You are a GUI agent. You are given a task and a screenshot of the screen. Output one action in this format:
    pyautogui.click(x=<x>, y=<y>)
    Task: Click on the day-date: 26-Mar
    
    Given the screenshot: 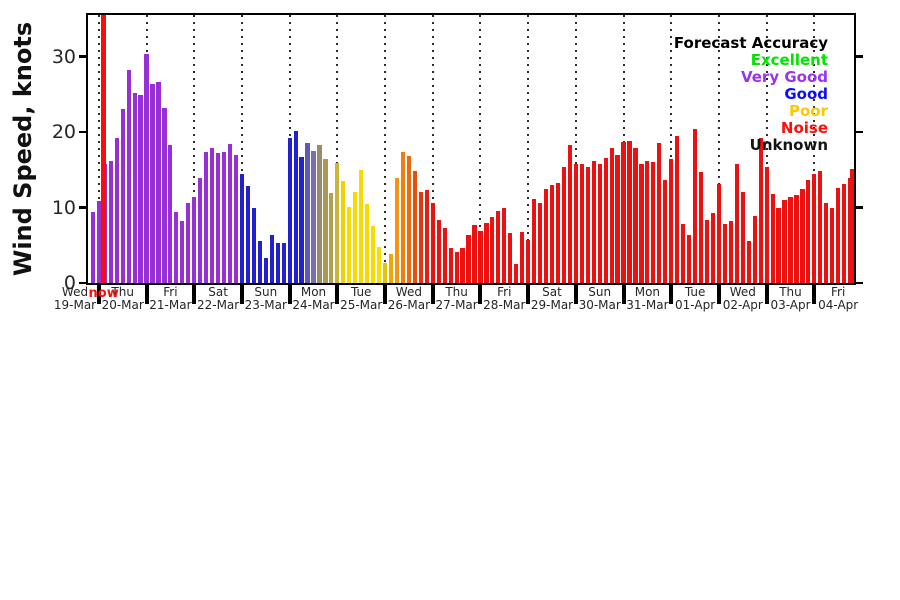 What is the action you would take?
    pyautogui.click(x=409, y=305)
    